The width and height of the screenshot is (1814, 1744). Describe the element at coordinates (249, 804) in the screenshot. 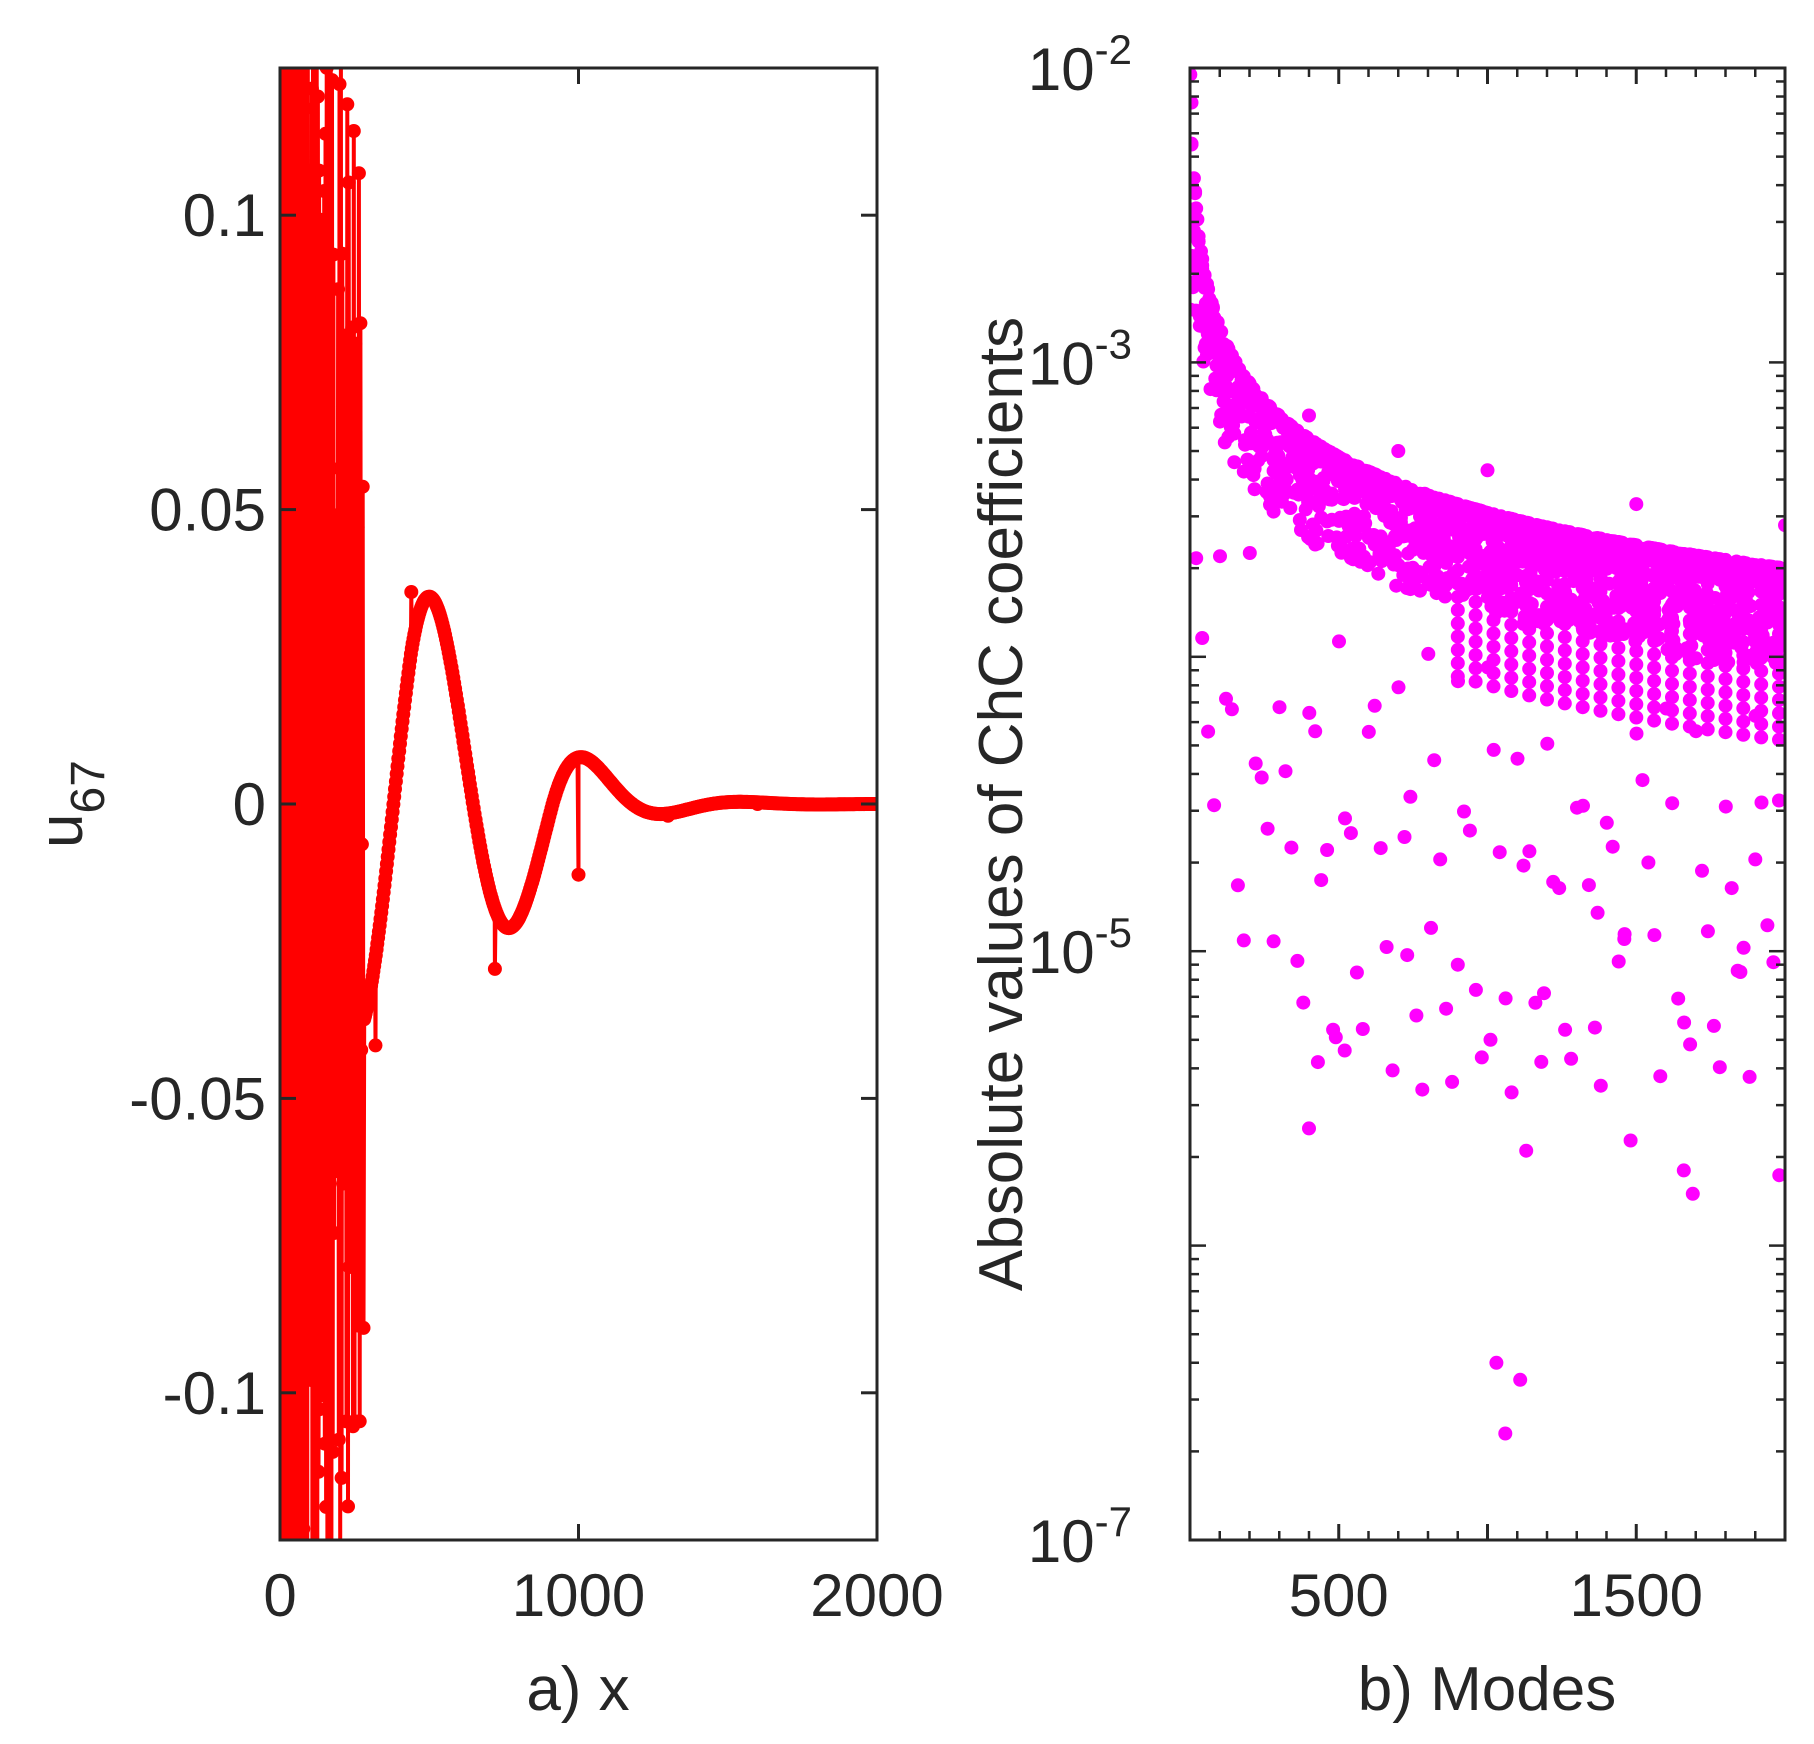

I see `y-tick-label: 0` at that location.